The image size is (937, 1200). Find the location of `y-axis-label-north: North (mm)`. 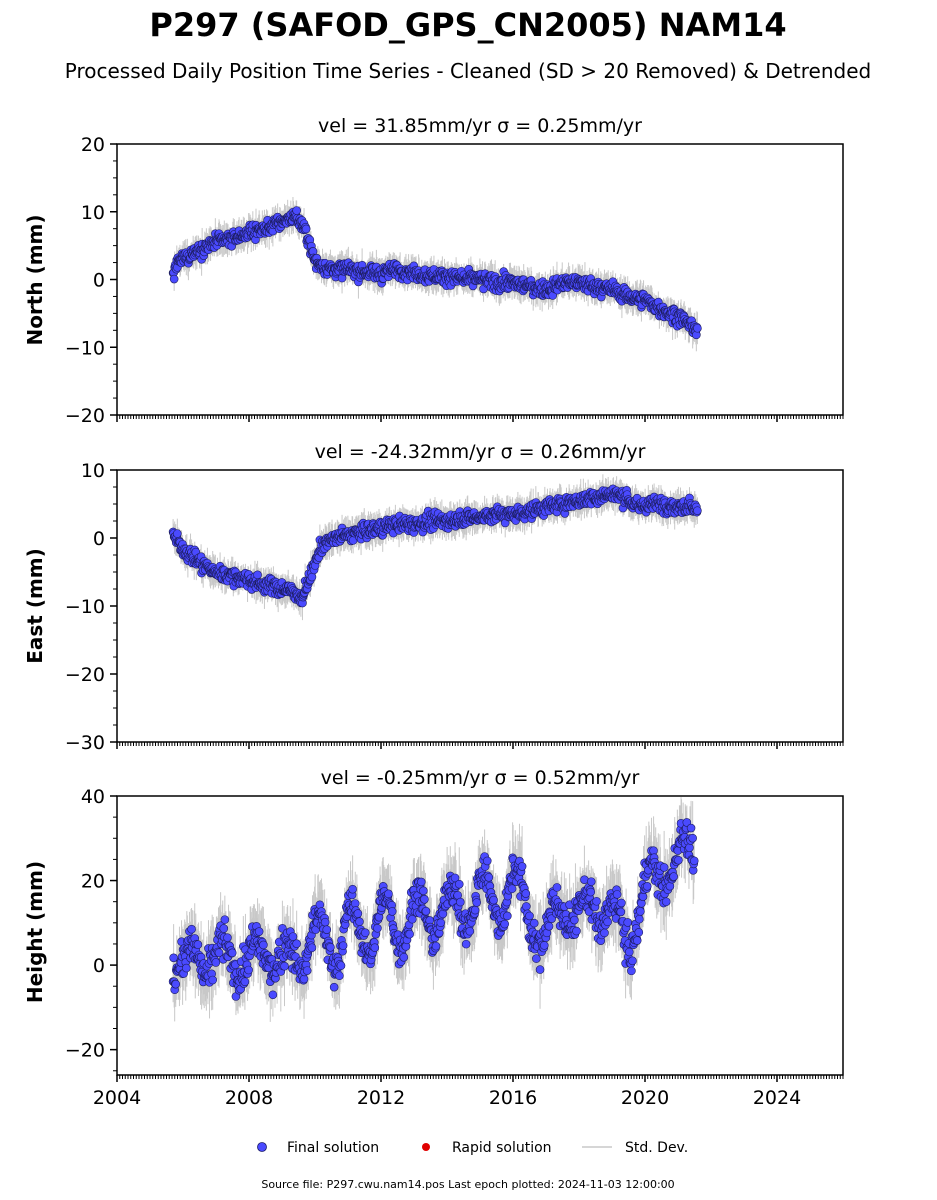

y-axis-label-north: North (mm) is located at coordinates (35, 279).